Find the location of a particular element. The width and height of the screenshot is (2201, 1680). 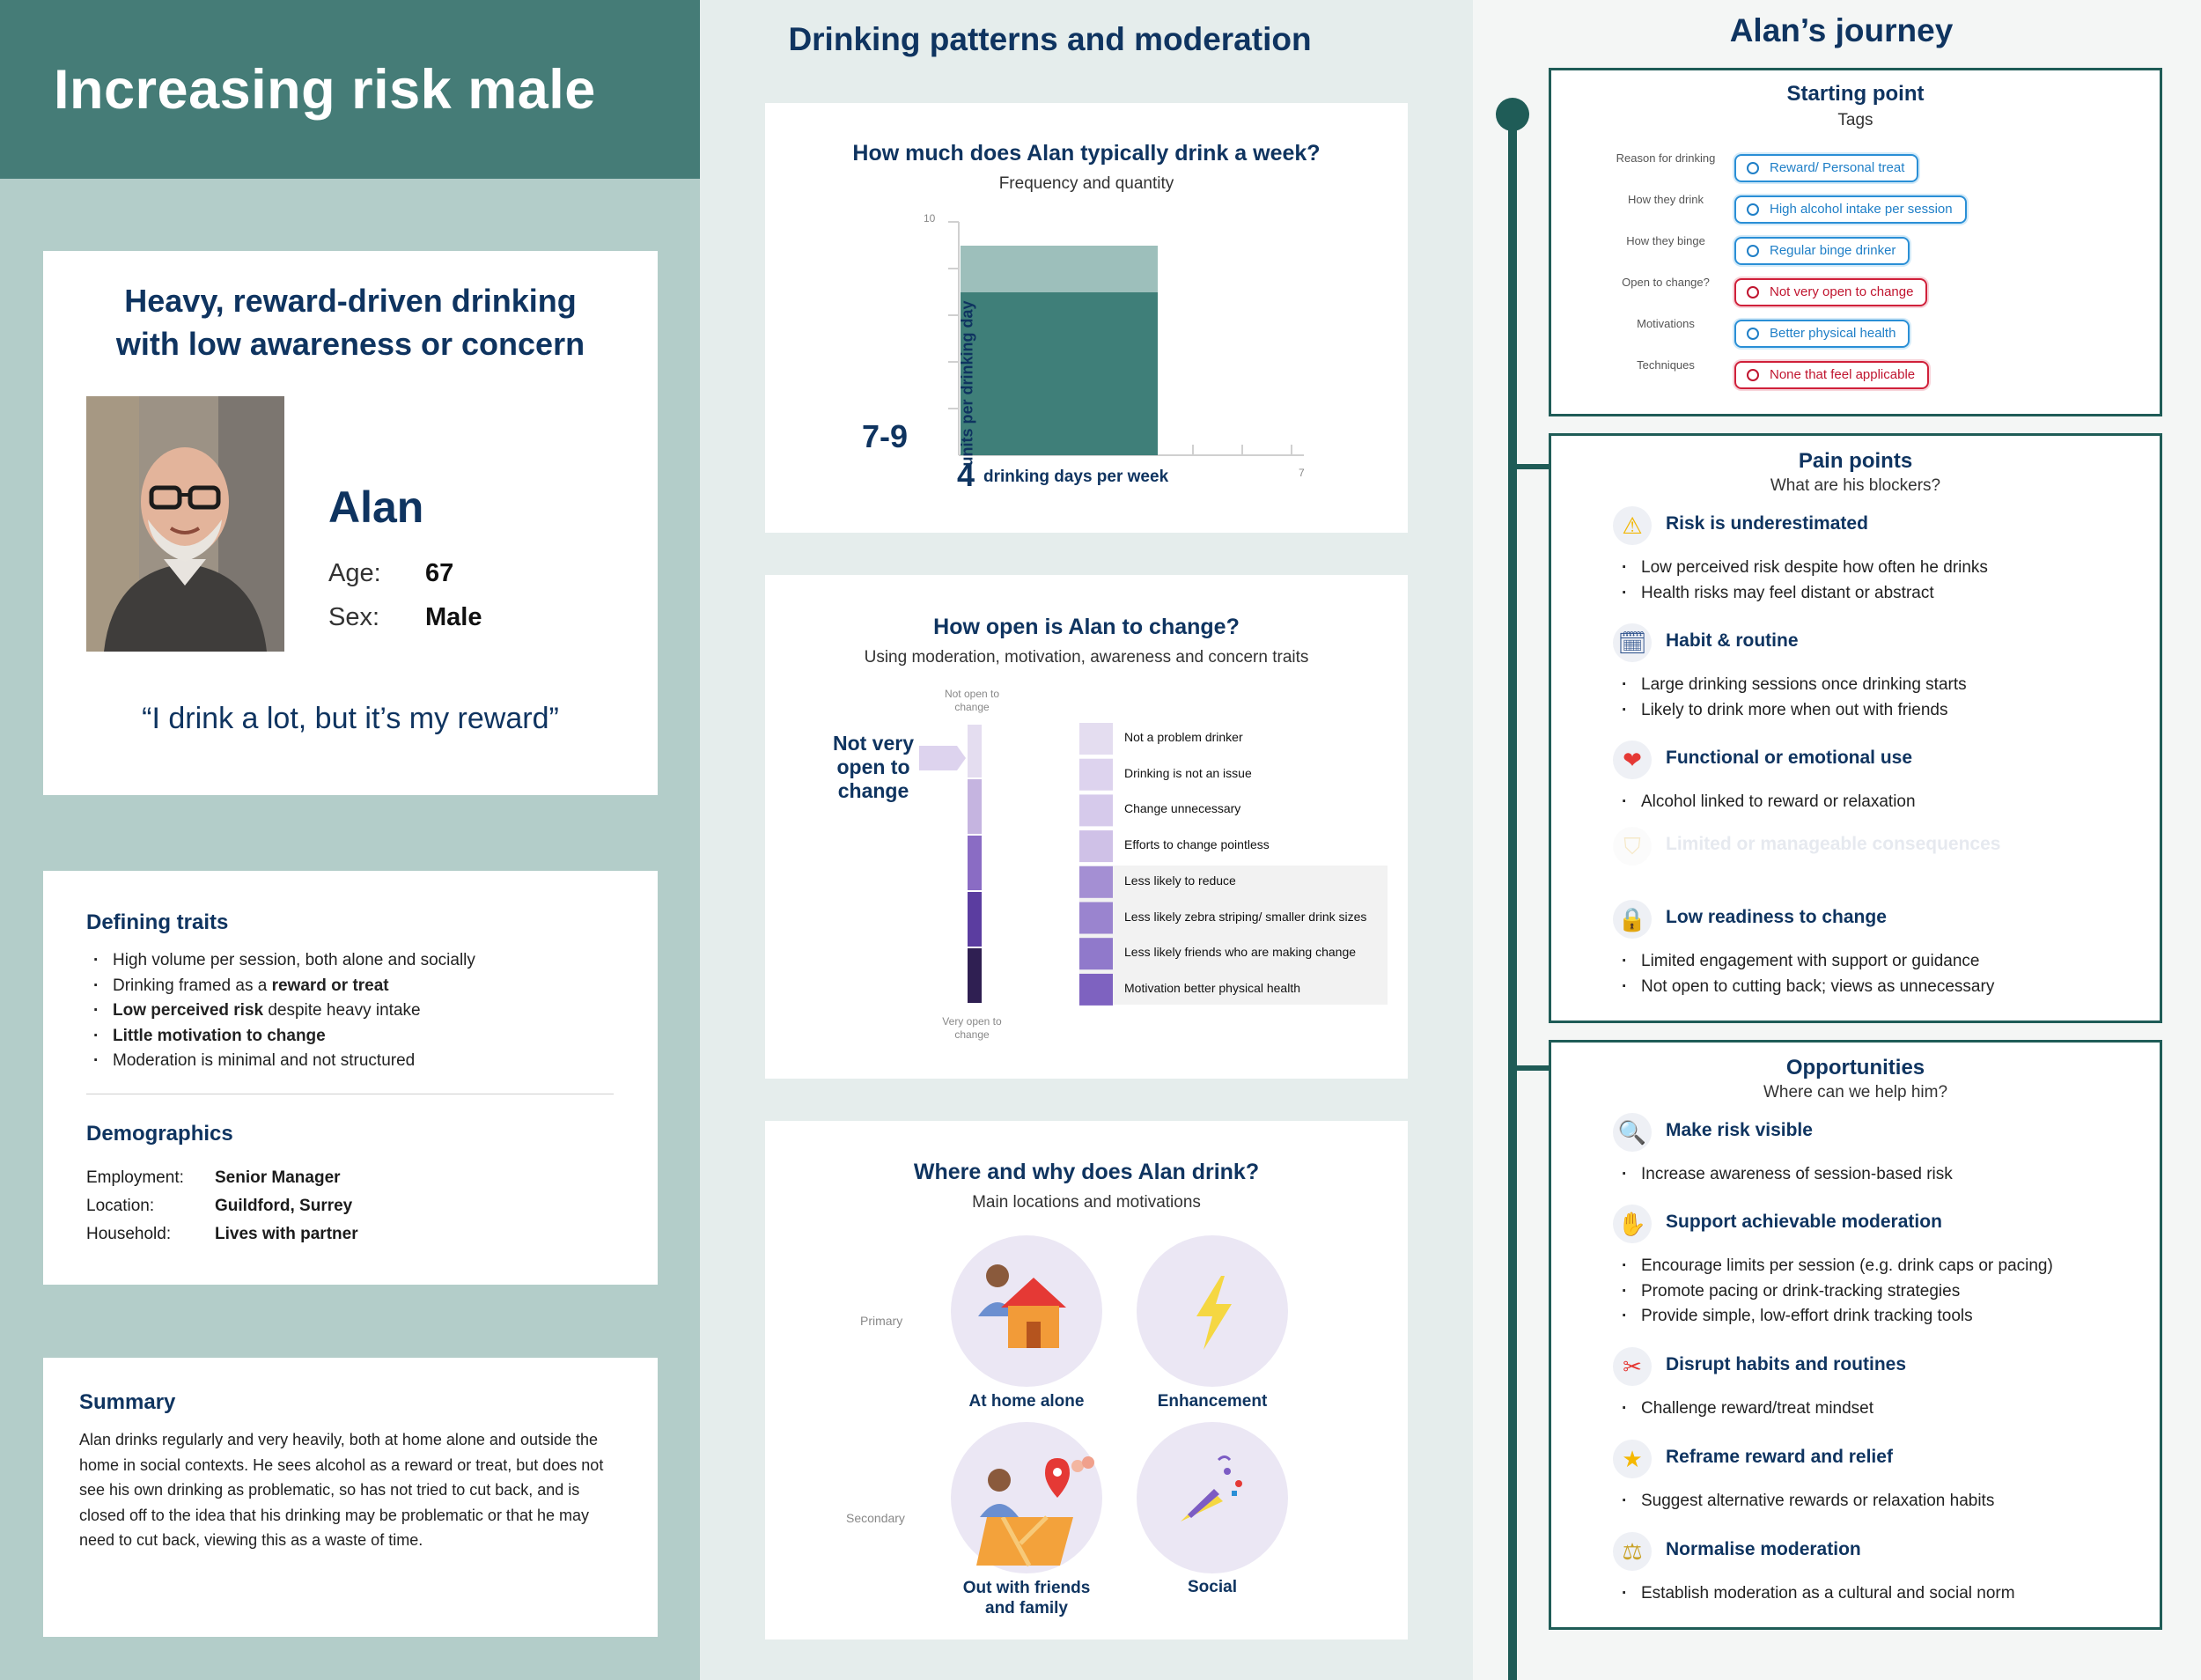

tag-row: How they binge Regular binge drinker is located at coordinates (1855, 252).